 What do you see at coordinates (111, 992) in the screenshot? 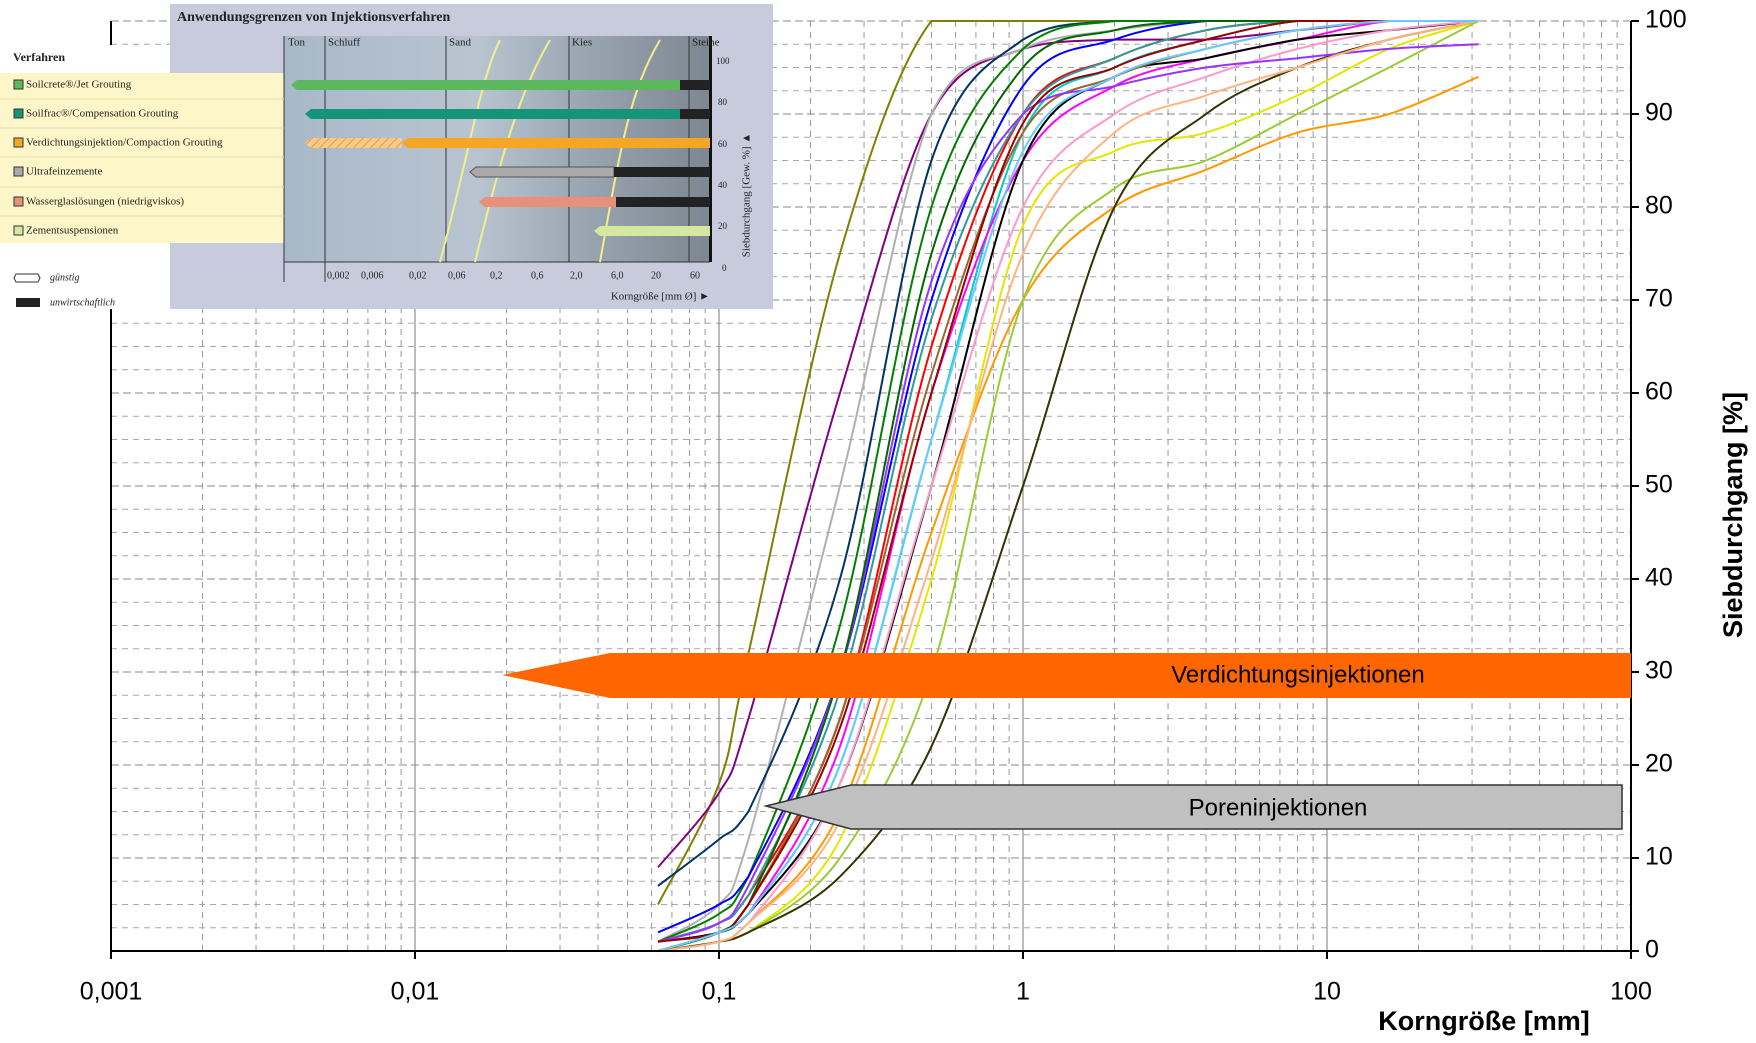
I see `x-tick-label: 0,001` at bounding box center [111, 992].